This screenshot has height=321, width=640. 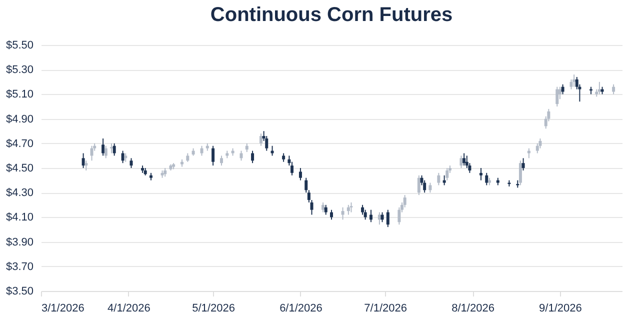 I want to click on y-tick-label: $3.90, so click(x=20, y=242).